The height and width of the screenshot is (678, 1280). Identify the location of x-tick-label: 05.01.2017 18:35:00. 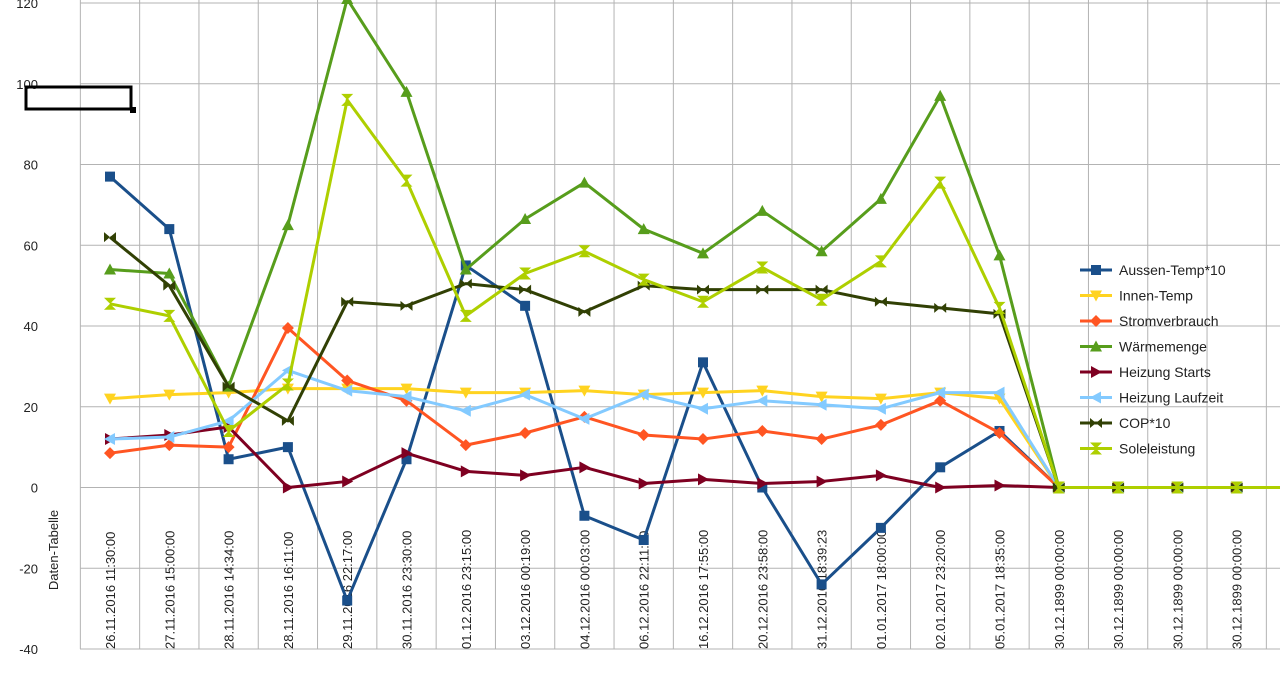
(1000, 589).